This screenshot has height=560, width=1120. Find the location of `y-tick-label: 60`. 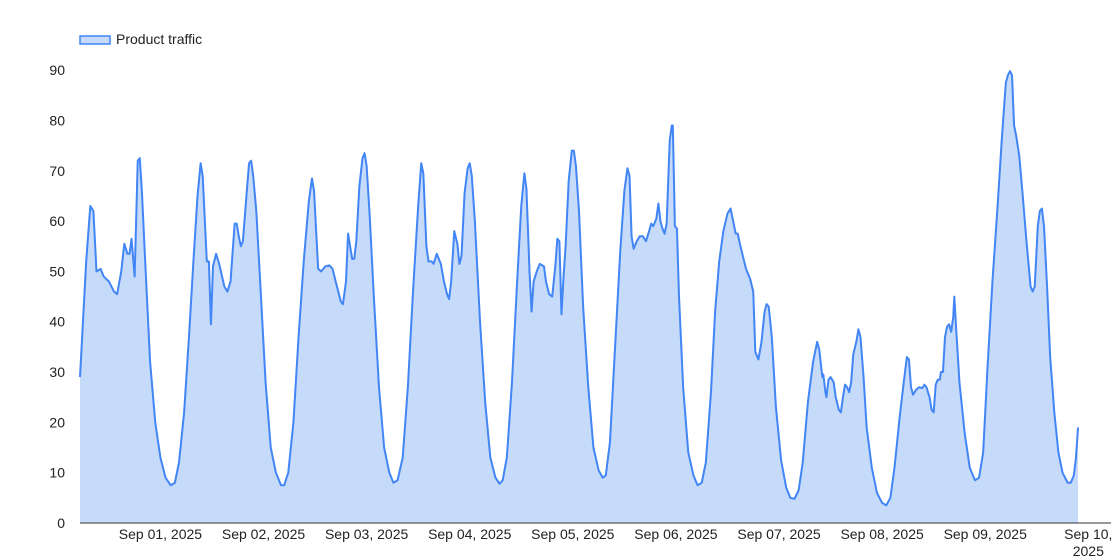

y-tick-label: 60 is located at coordinates (57, 221).